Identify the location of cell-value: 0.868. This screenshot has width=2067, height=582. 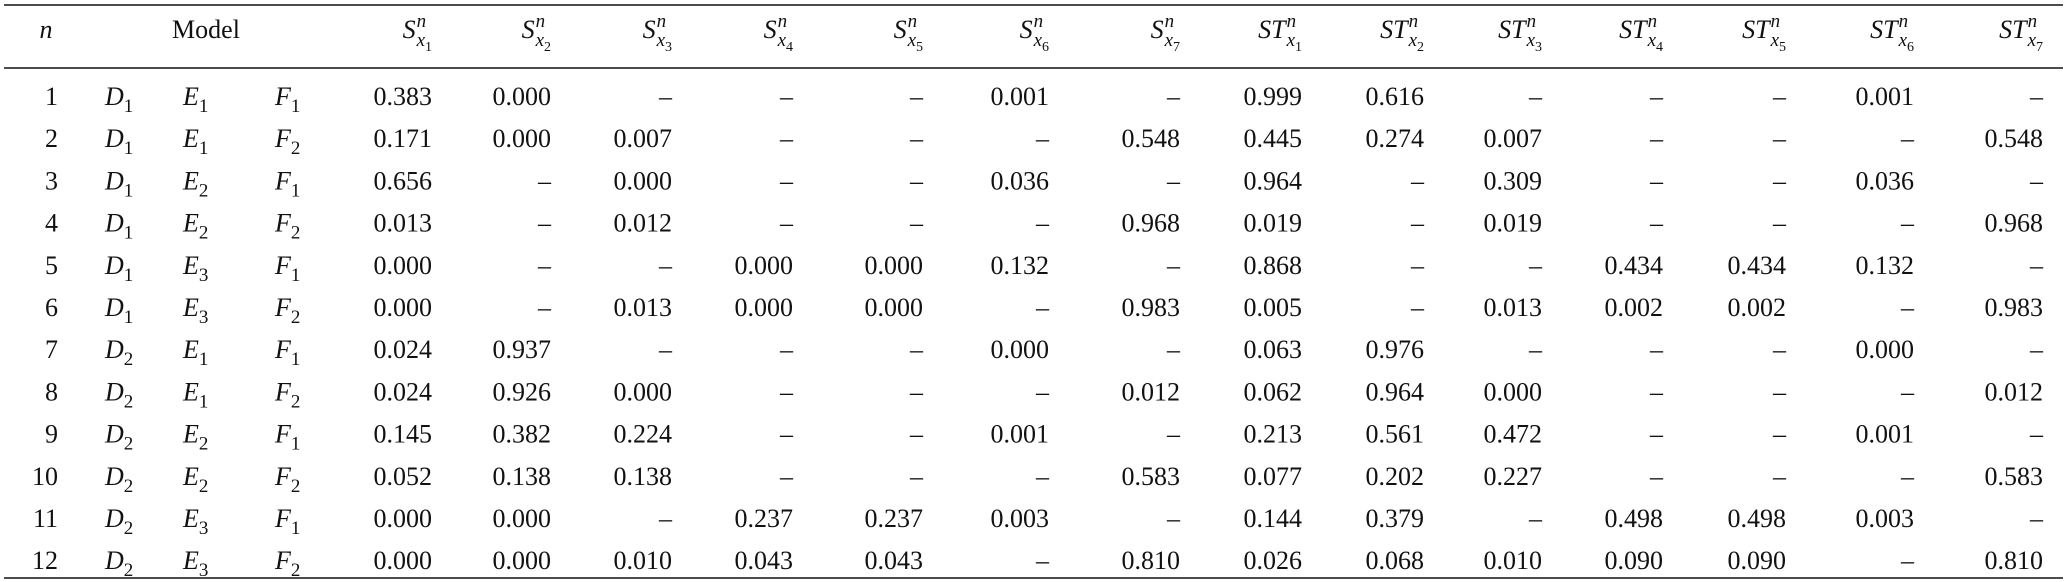
(1273, 265).